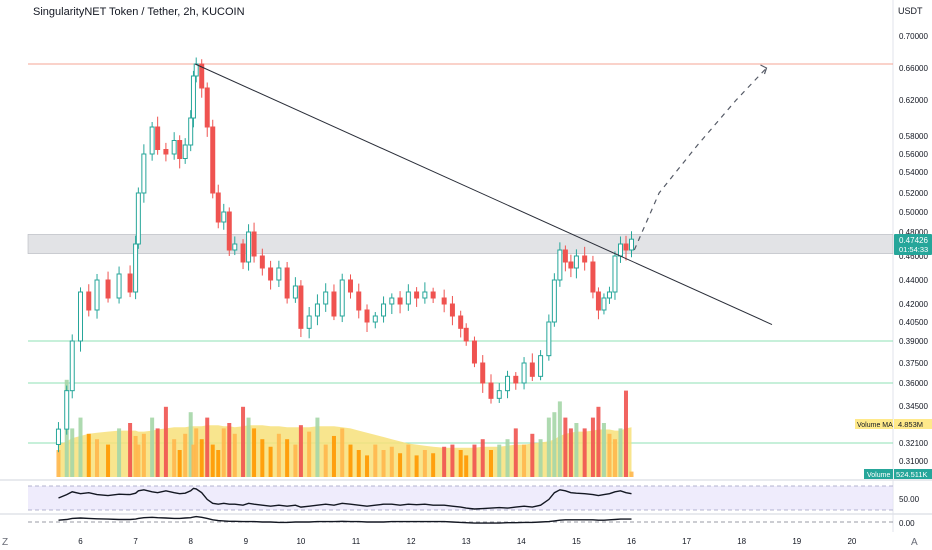 The height and width of the screenshot is (550, 932). Describe the element at coordinates (913, 136) in the screenshot. I see `y-tick-label: 0.58000` at that location.